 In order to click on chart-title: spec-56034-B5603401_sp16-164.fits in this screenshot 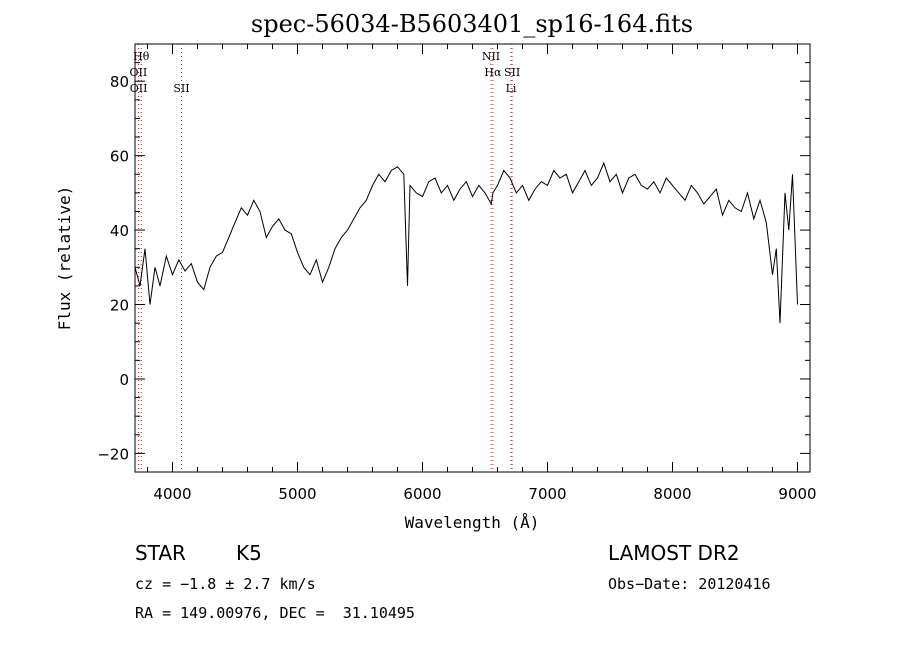, I will do `click(472, 24)`.